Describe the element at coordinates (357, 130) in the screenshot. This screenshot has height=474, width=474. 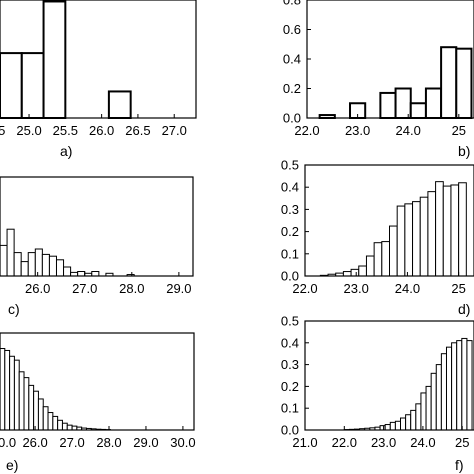
I see `panel-b-x-tick-label: 23.0` at that location.